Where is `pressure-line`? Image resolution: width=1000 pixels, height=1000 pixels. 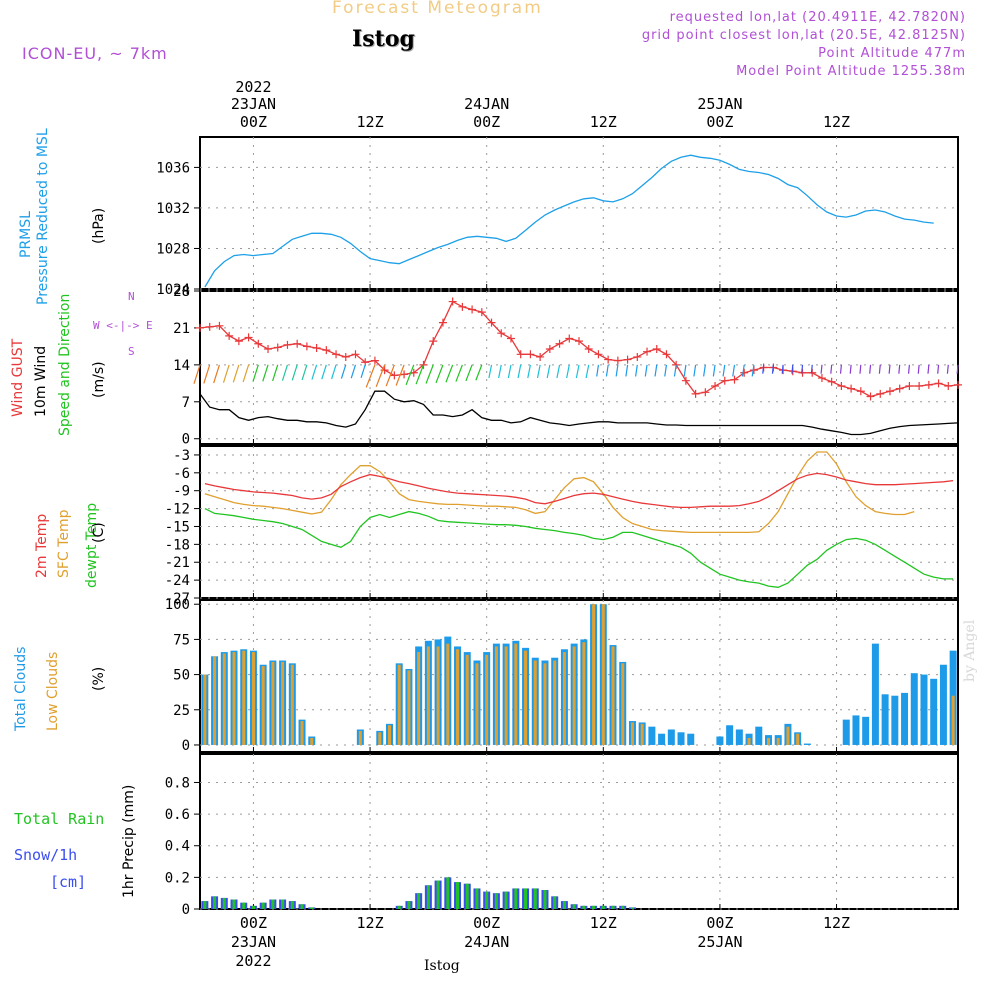
pressure-line is located at coordinates (569, 221).